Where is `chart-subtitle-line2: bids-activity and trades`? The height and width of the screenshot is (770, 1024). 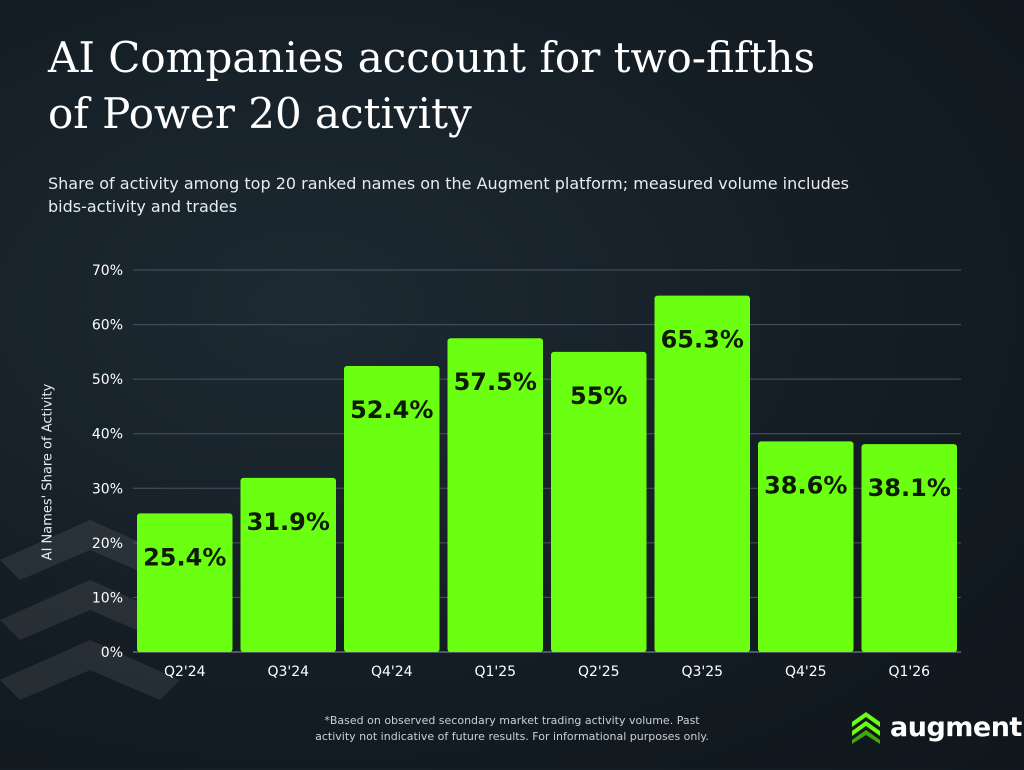 chart-subtitle-line2: bids-activity and trades is located at coordinates (143, 206).